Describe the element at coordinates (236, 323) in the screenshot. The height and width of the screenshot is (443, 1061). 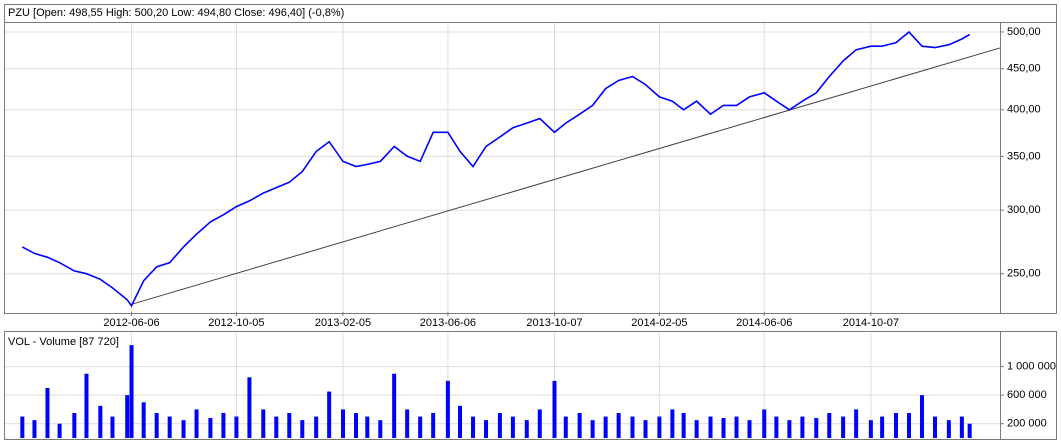
I see `x-tick-label: 2012-10-05` at that location.